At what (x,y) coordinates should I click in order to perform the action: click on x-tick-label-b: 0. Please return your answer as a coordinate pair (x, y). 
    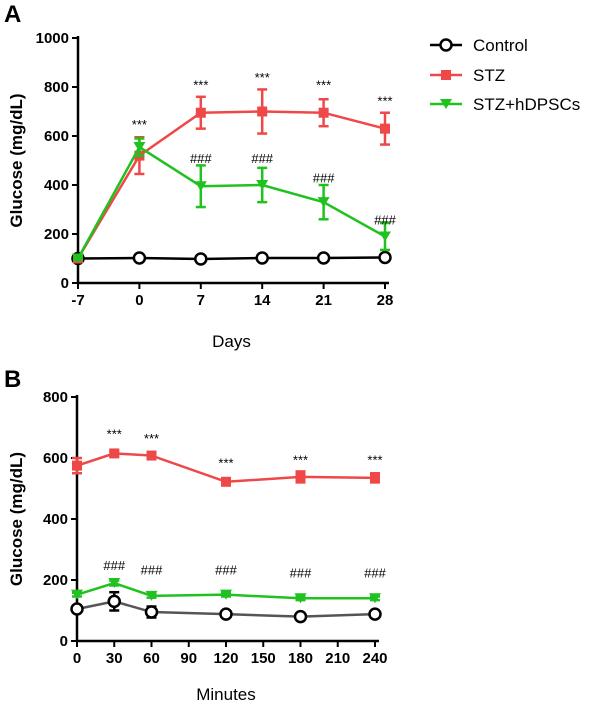
    Looking at the image, I should click on (77, 658).